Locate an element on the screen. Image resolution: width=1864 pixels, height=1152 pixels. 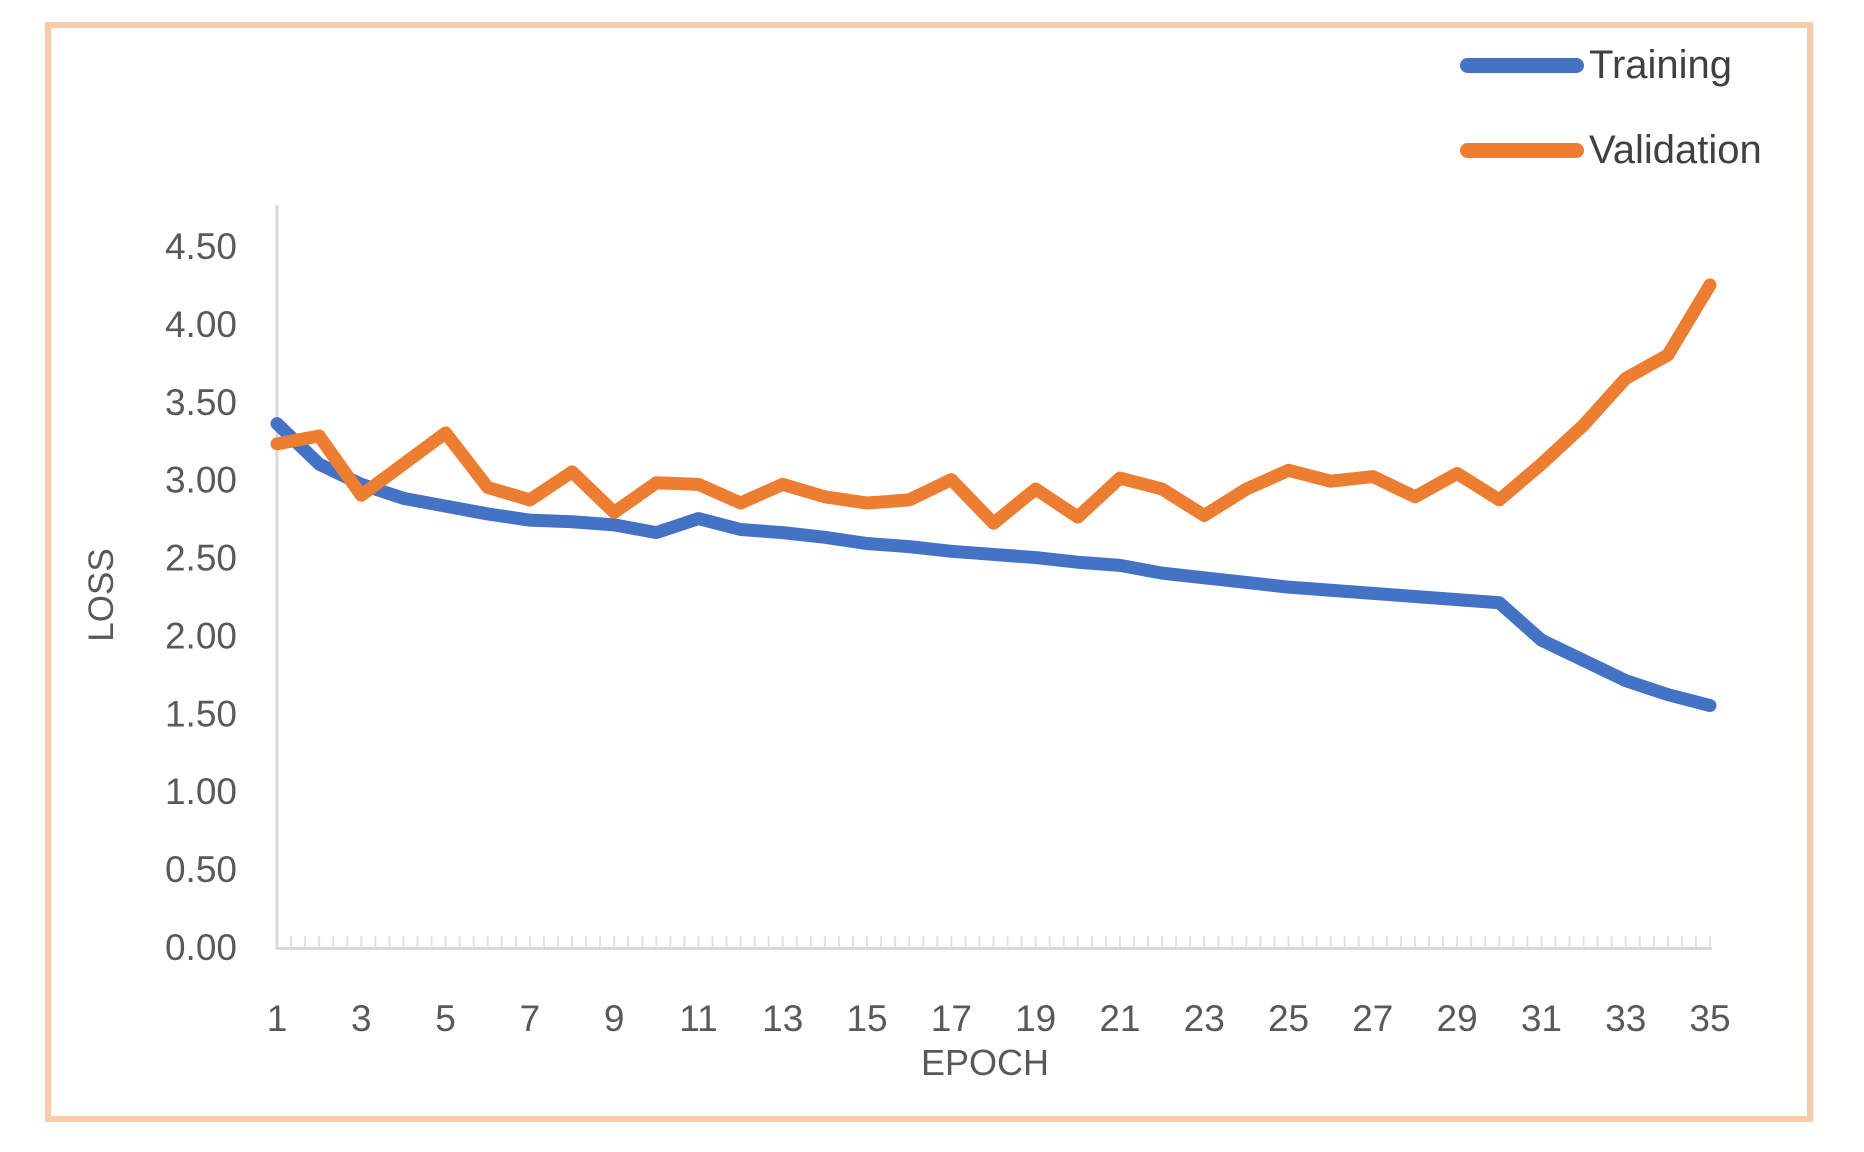
x-tick-label: 19 is located at coordinates (1035, 1018).